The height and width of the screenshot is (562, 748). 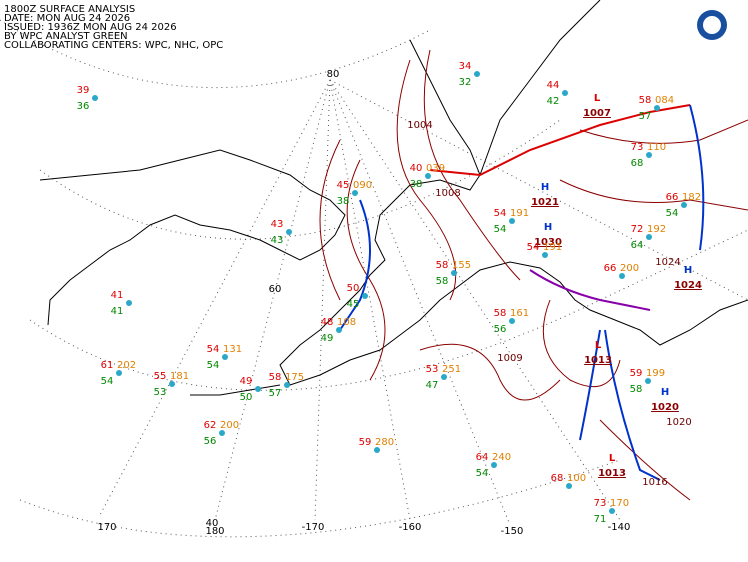 I want to click on pressure-value: 1024, so click(x=688, y=285).